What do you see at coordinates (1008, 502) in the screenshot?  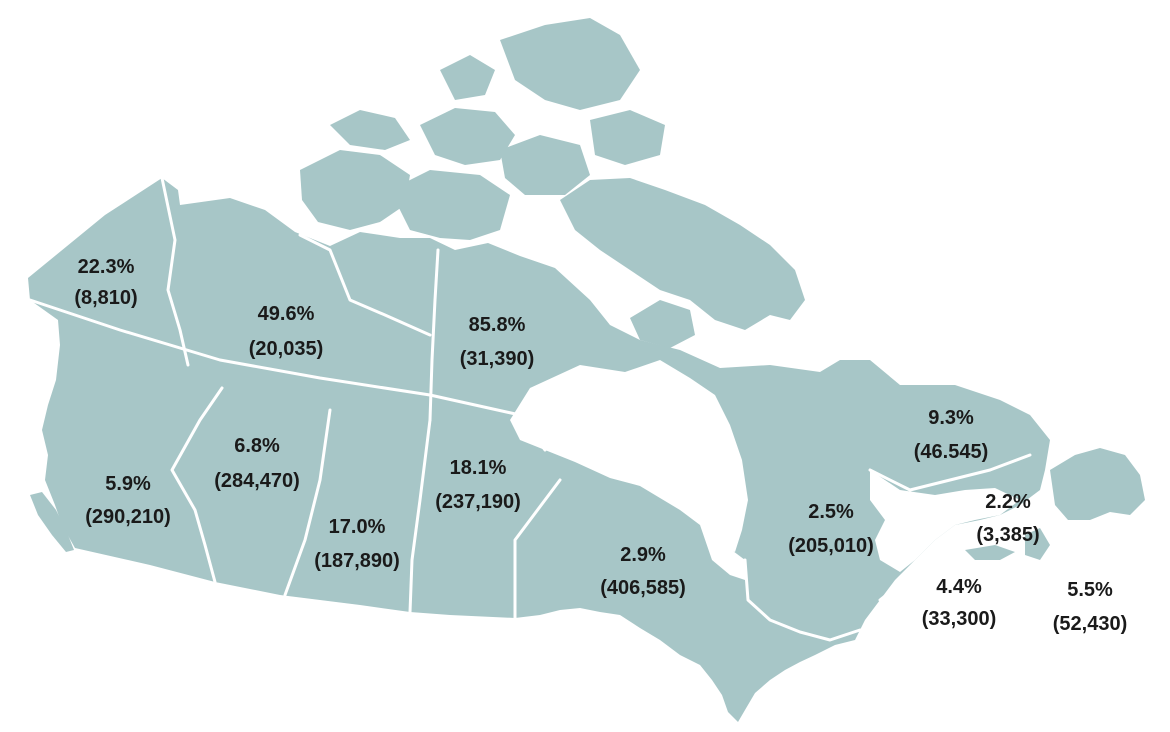 I see `pei-percent: 2.2%` at bounding box center [1008, 502].